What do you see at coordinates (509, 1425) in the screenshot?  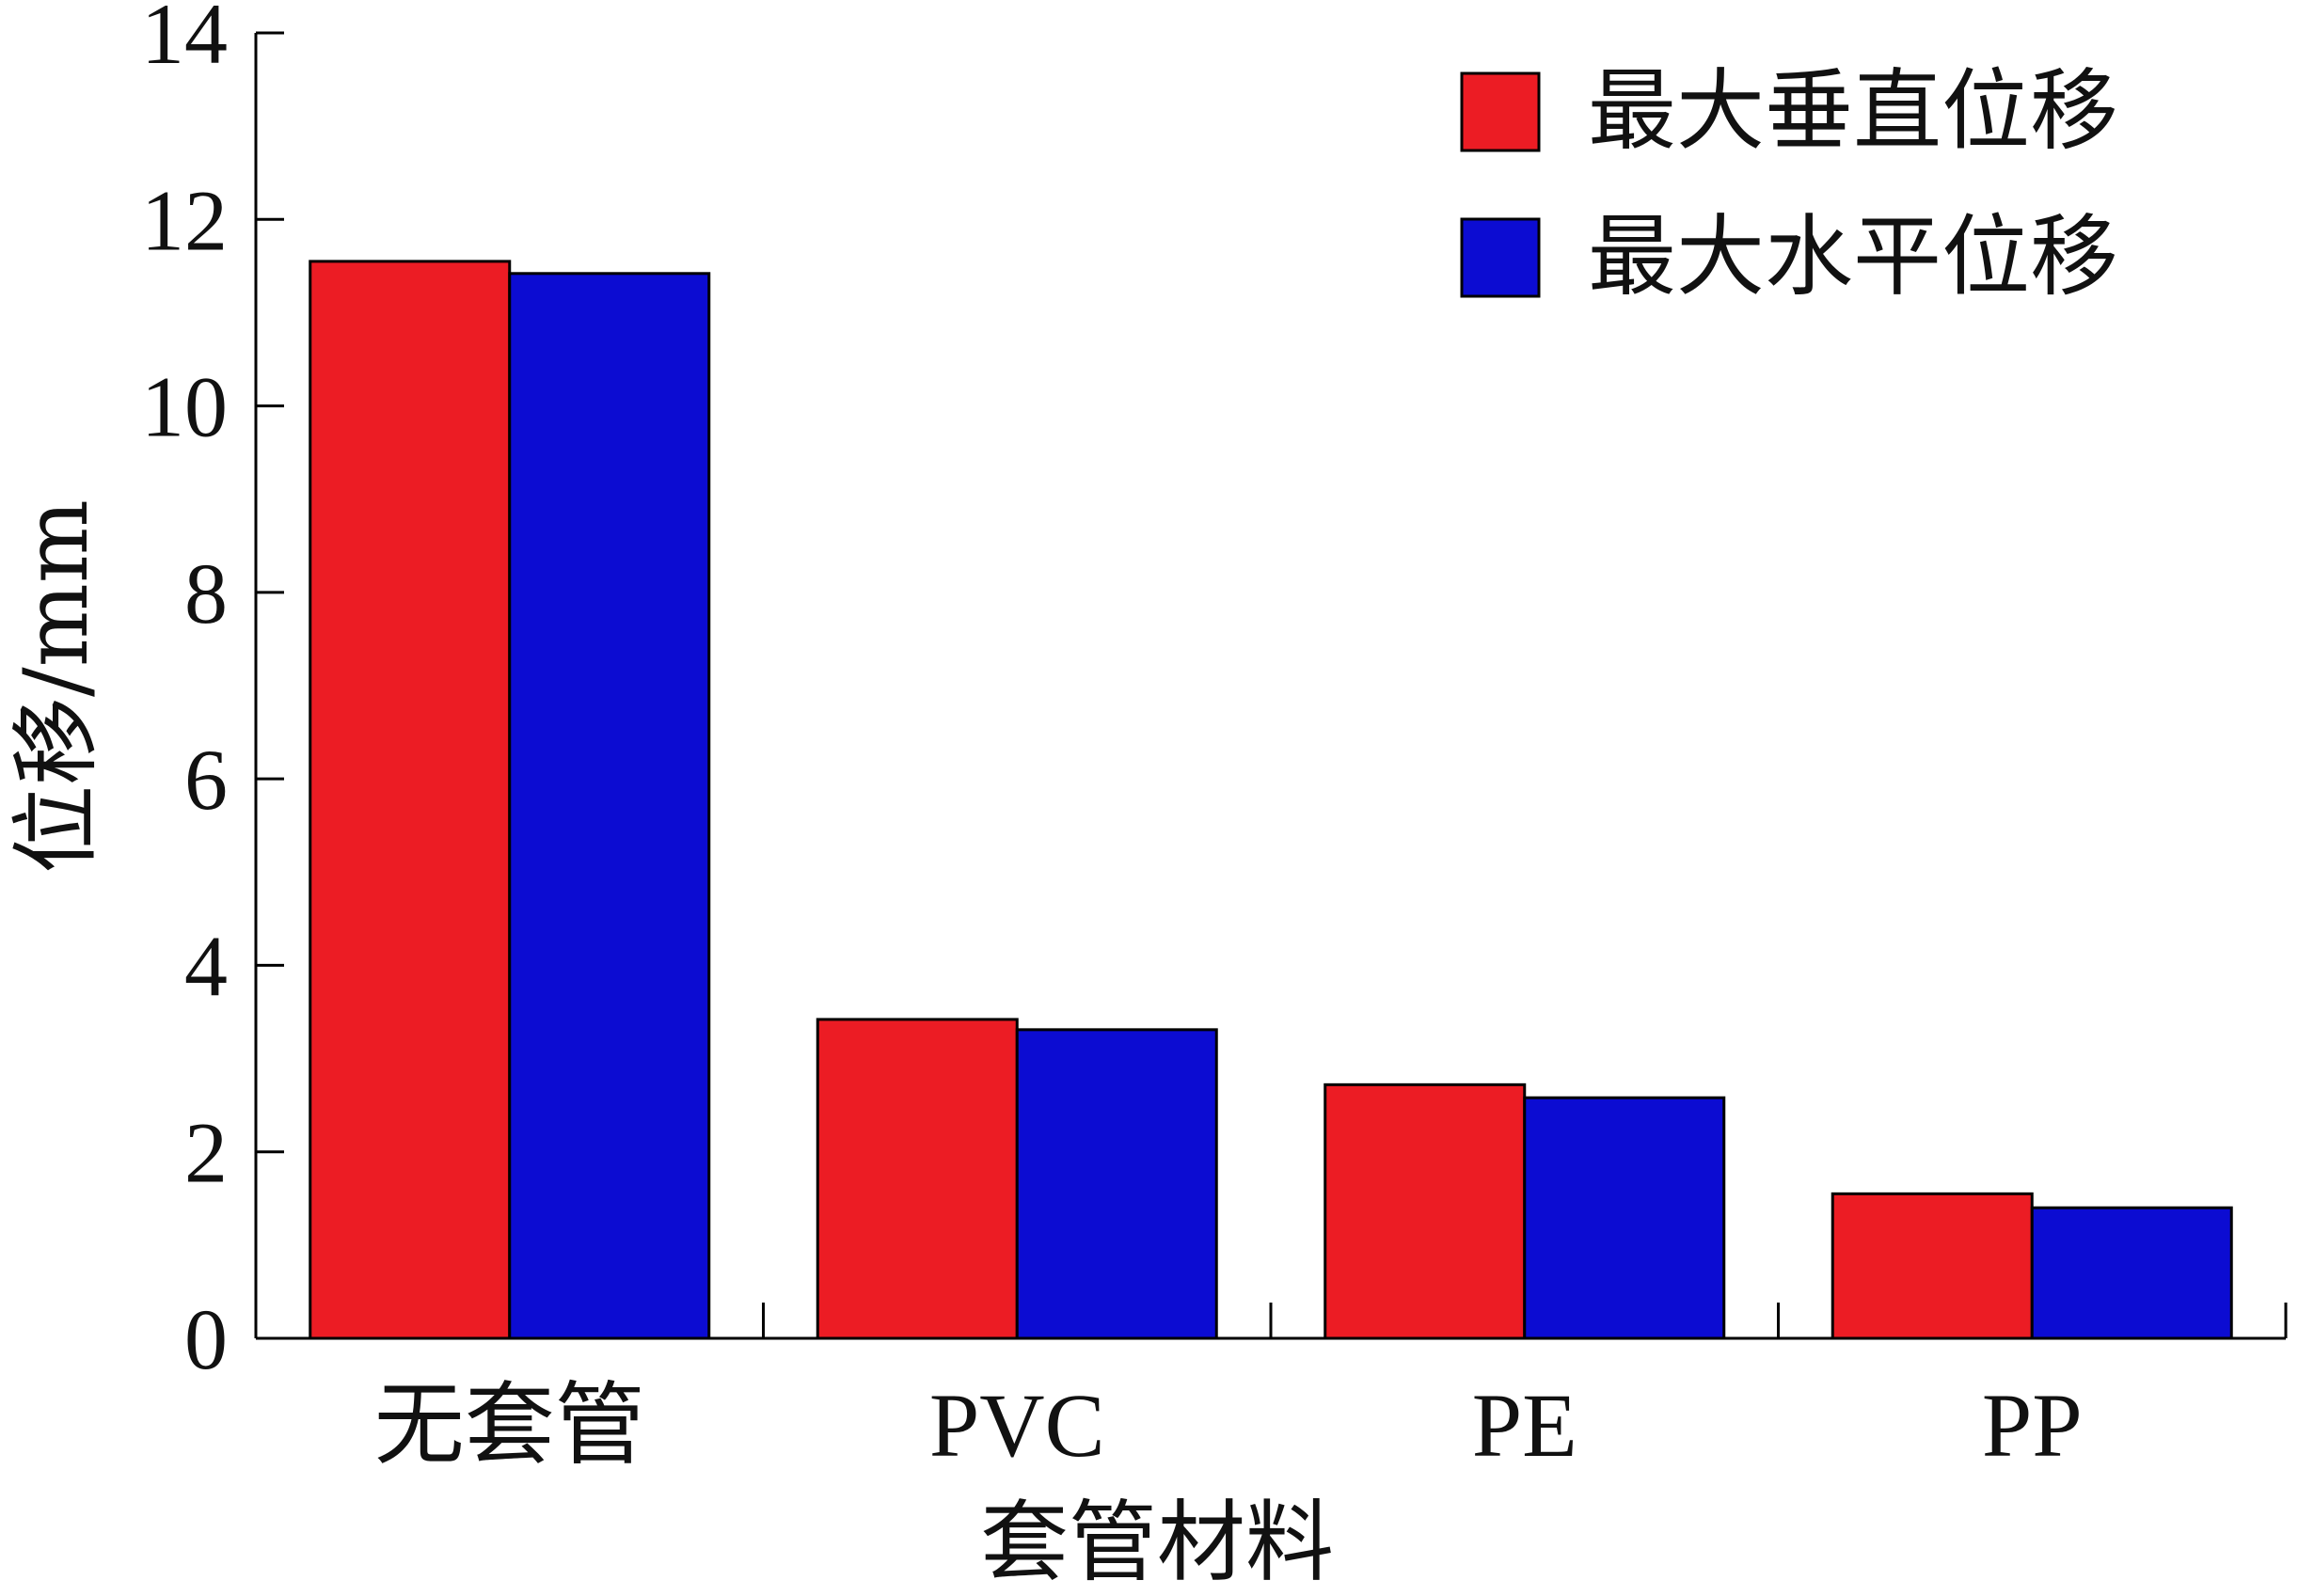 I see `x-tick-label: 无套管` at bounding box center [509, 1425].